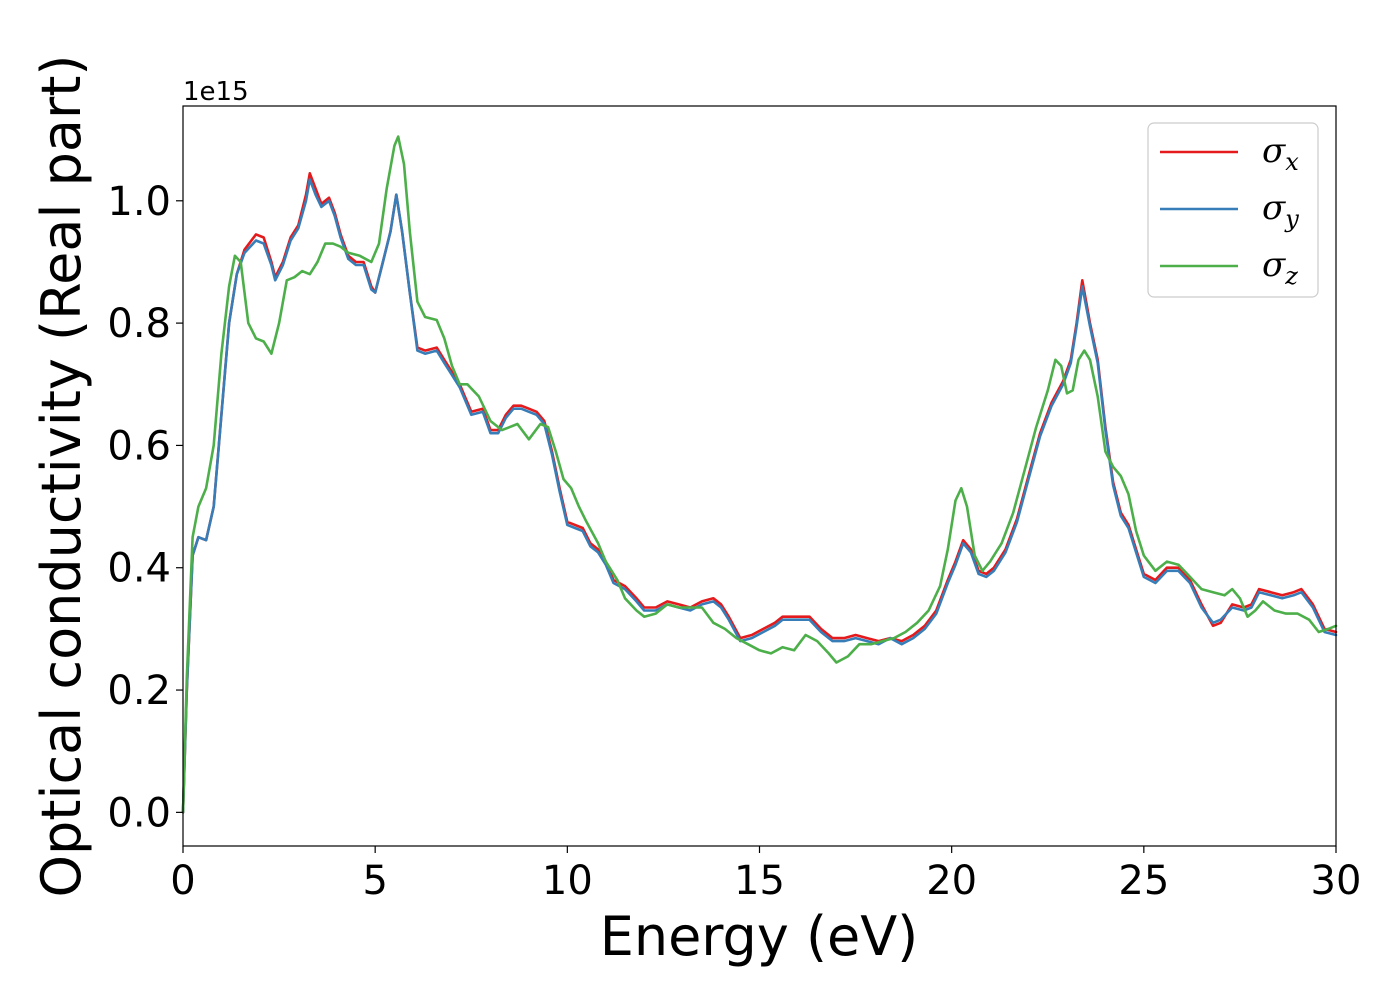 The image size is (1400, 1000). Describe the element at coordinates (139, 446) in the screenshot. I see `y-tick-label: 0.6` at that location.